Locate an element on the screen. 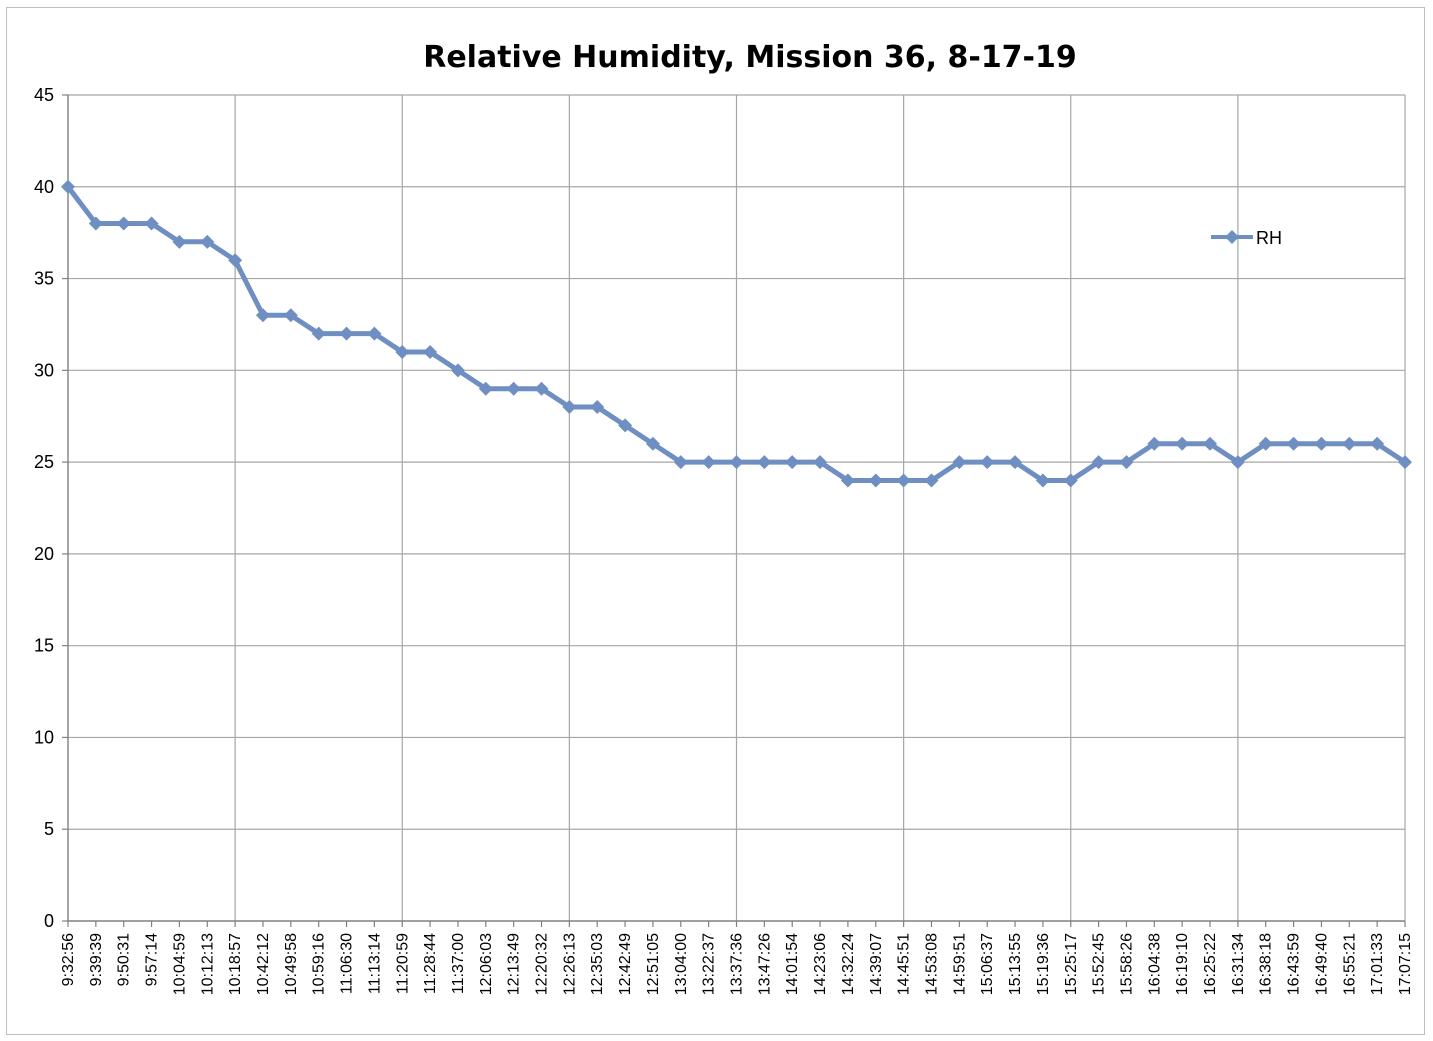 The image size is (1433, 1041). x-tick-label: 11:37:00 is located at coordinates (458, 963).